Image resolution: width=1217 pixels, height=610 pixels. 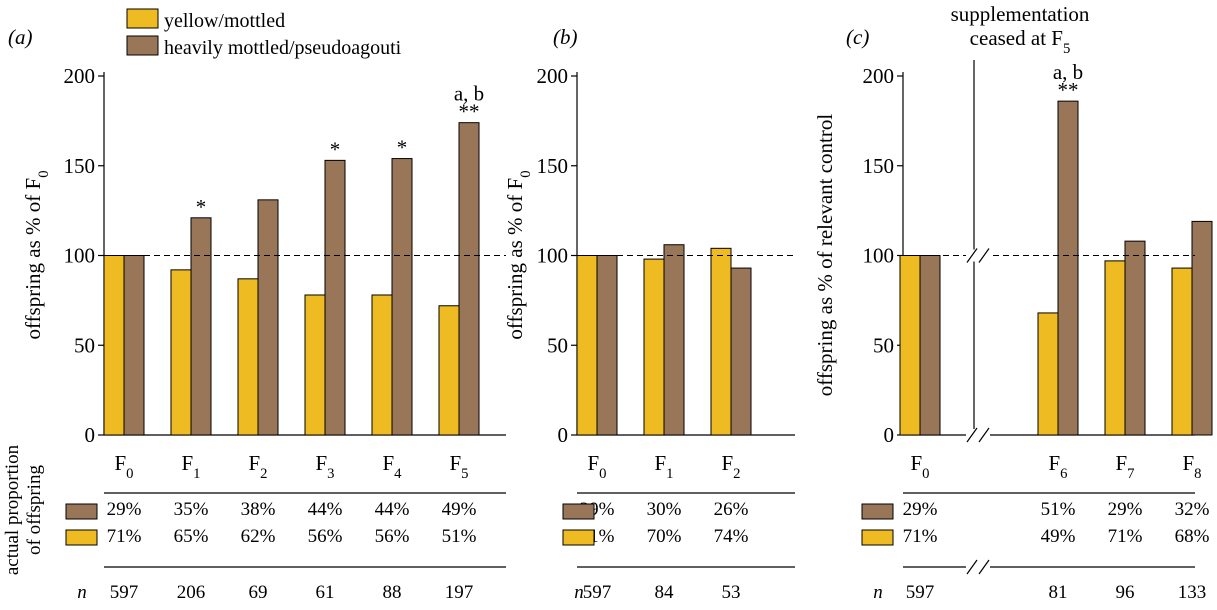 What do you see at coordinates (258, 536) in the screenshot?
I see `panel-a-prop-yellow: 62%` at bounding box center [258, 536].